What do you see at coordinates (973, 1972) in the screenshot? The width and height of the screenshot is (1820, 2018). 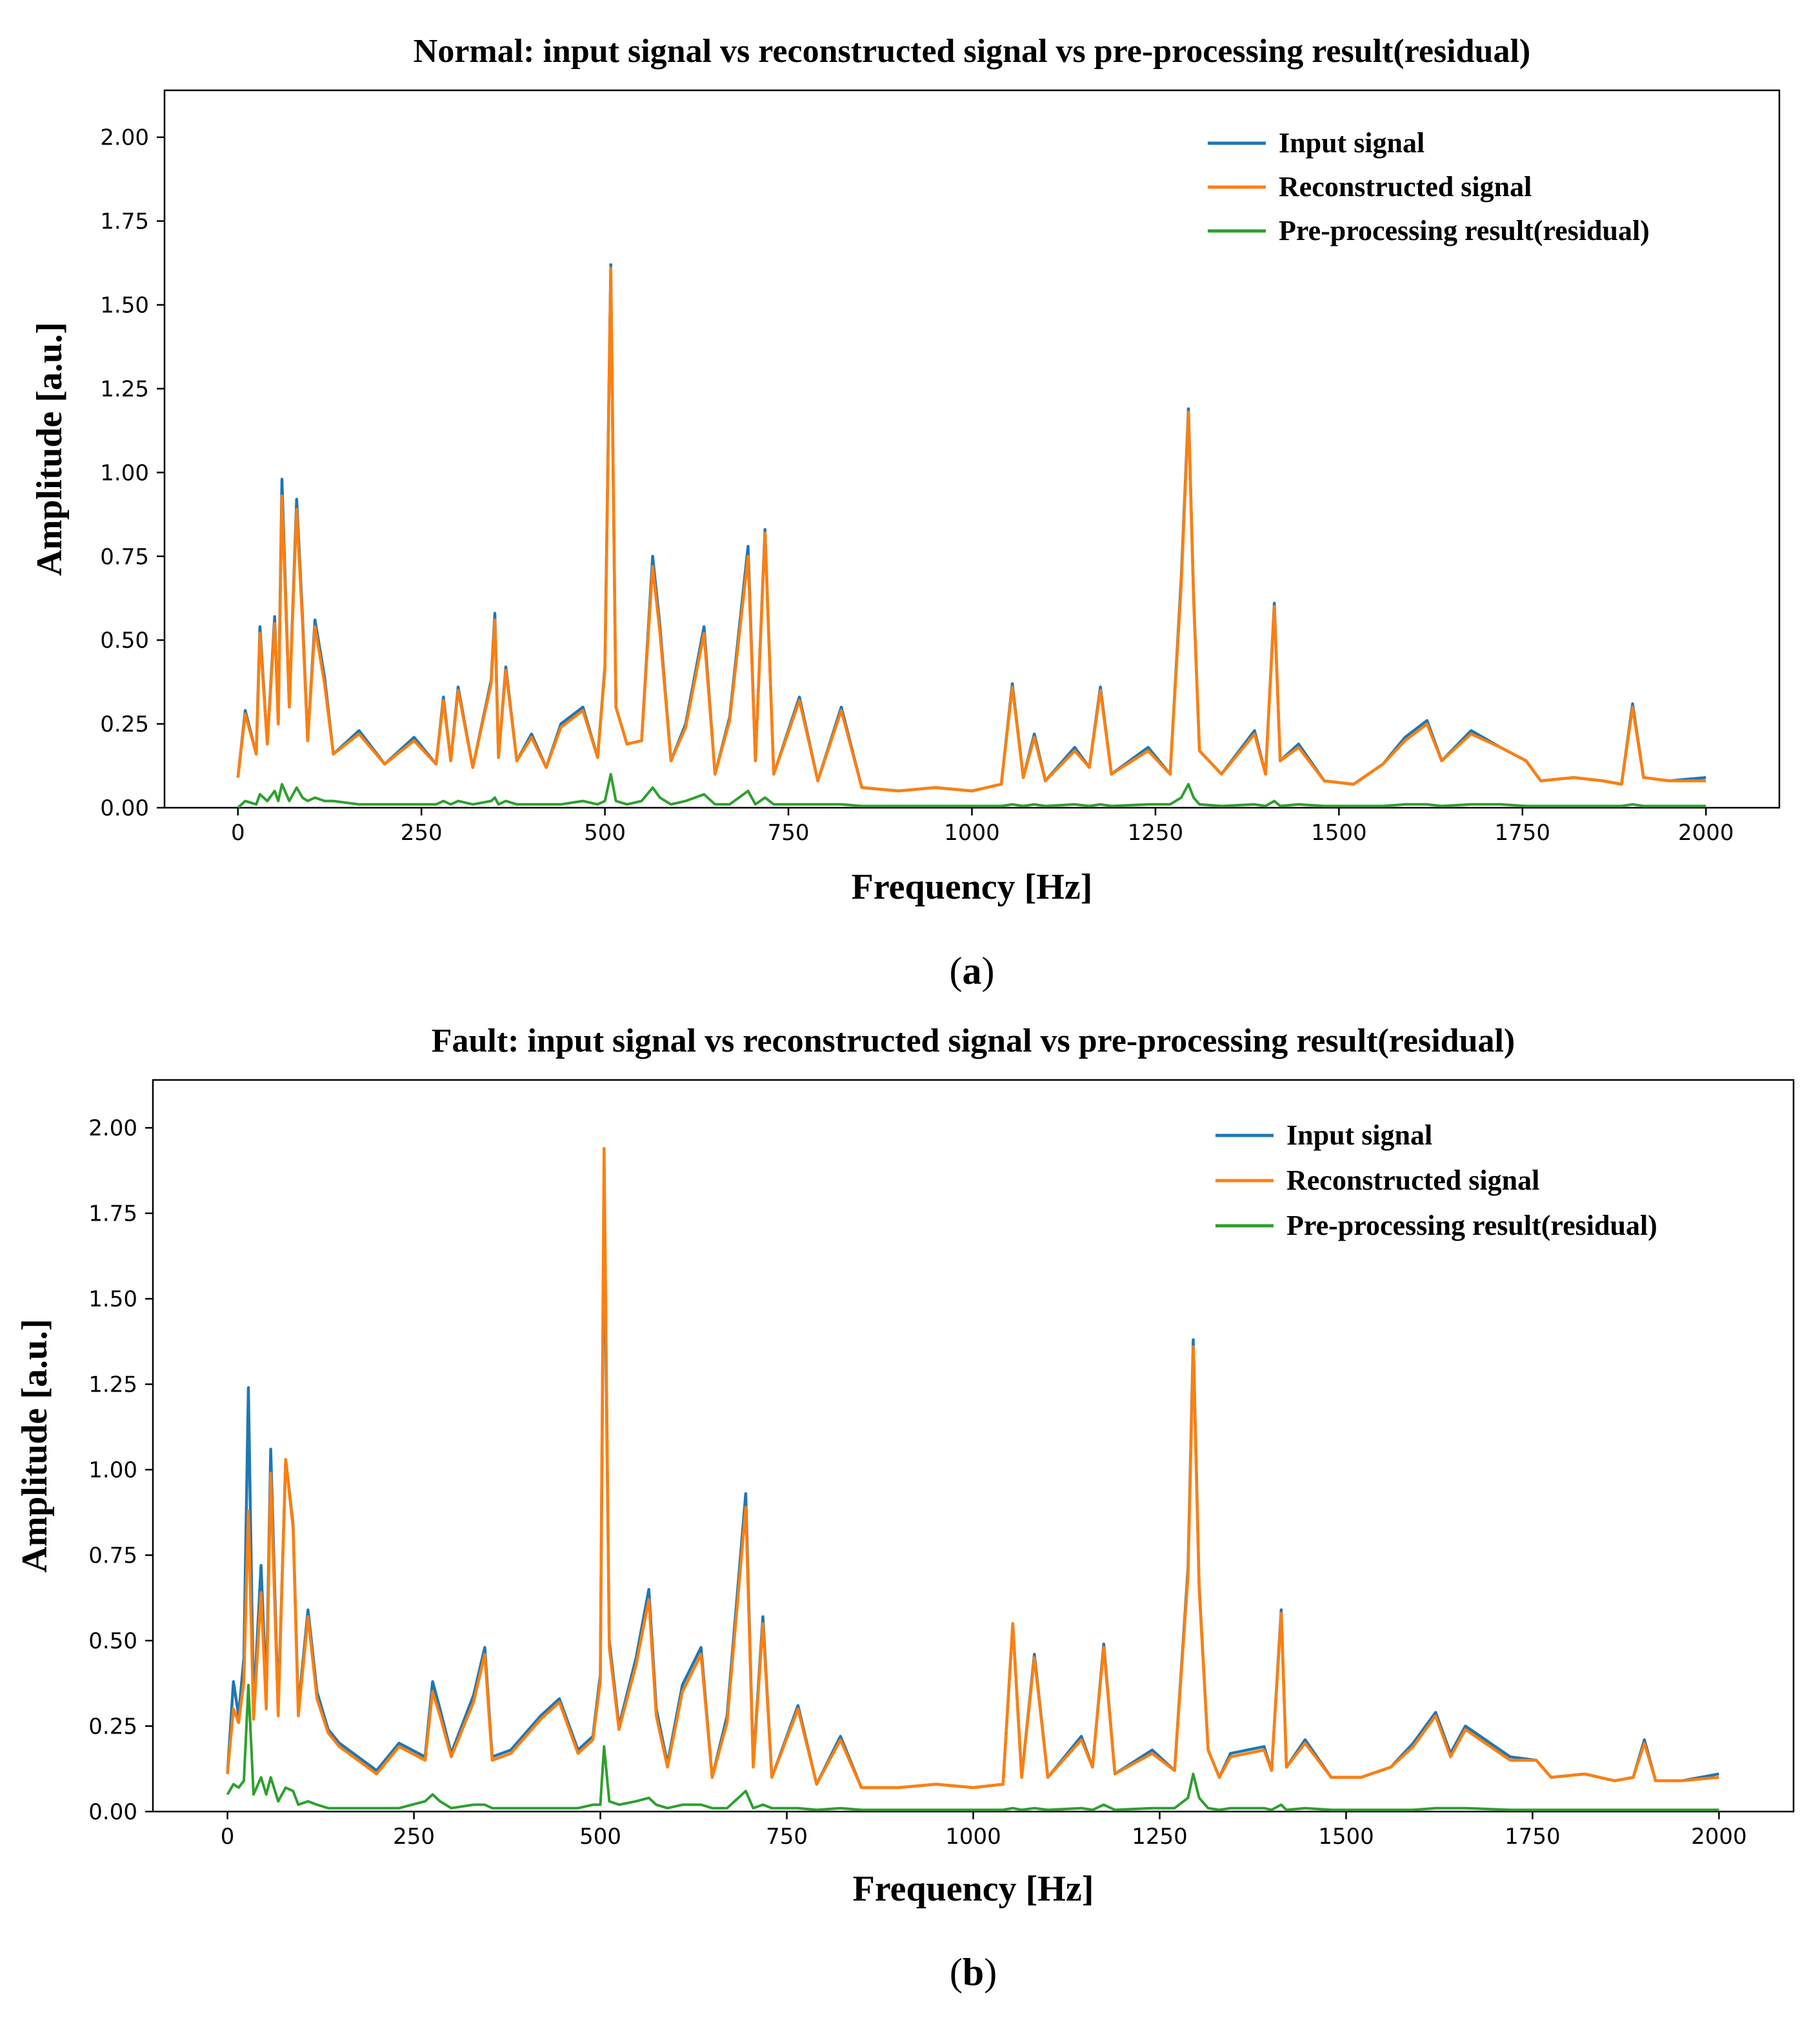 I see `panel-label: (b)` at bounding box center [973, 1972].